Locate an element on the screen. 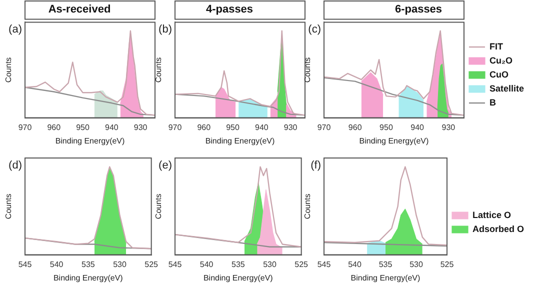 Image resolution: width=550 pixels, height=287 pixels. chart-title: 6-passes is located at coordinates (418, 10).